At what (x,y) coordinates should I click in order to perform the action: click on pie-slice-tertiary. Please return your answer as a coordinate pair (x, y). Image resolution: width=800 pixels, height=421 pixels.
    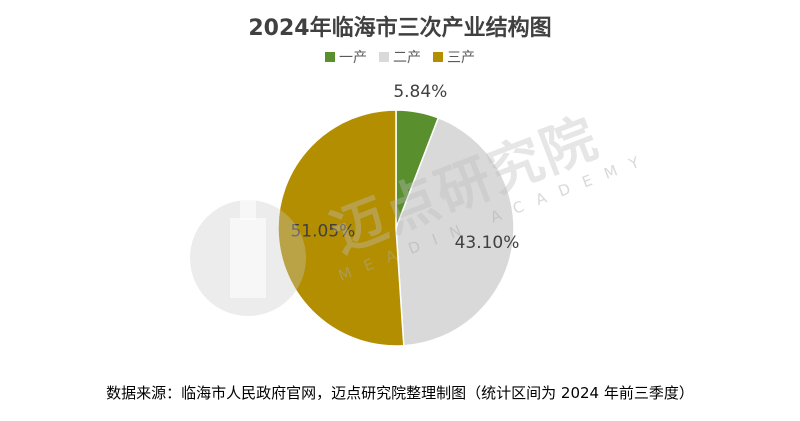
    Looking at the image, I should click on (341, 228).